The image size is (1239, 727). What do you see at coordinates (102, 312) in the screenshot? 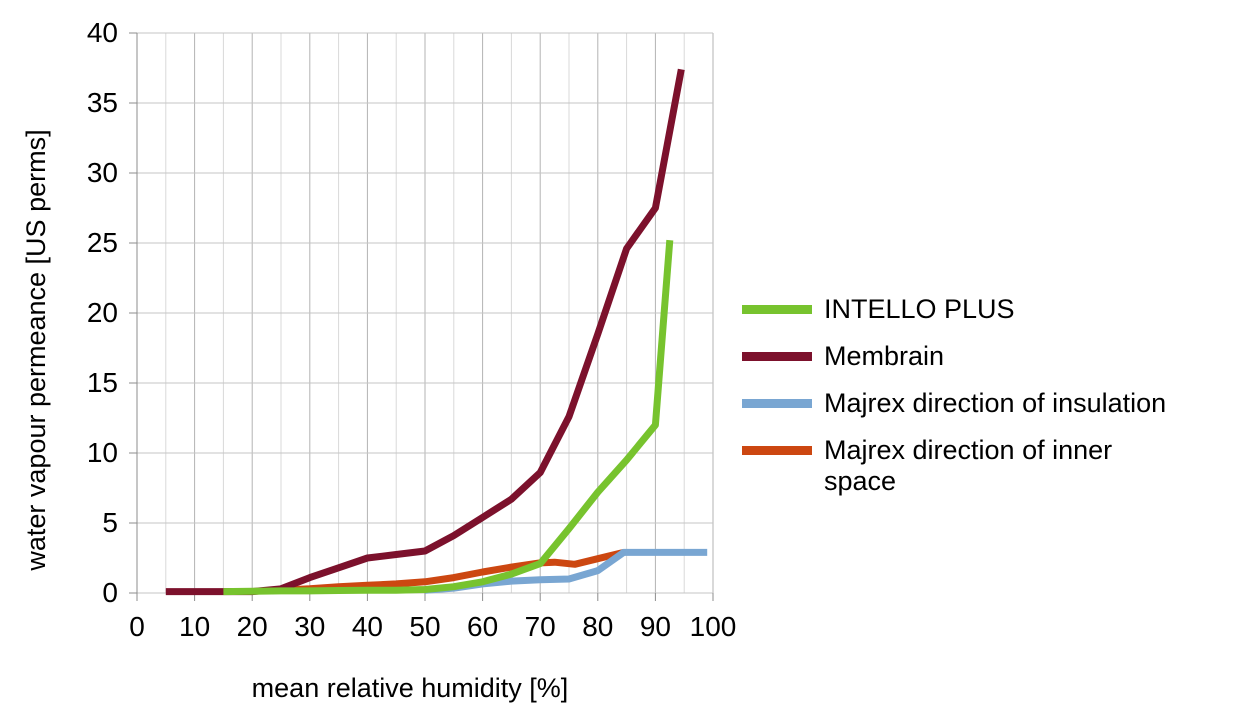
I see `y-tick-label-20: 20` at bounding box center [102, 312].